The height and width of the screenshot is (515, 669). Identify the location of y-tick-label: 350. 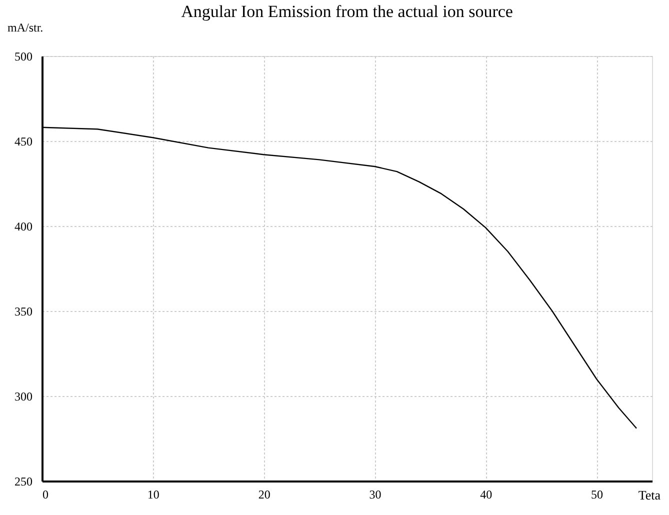
(23, 311).